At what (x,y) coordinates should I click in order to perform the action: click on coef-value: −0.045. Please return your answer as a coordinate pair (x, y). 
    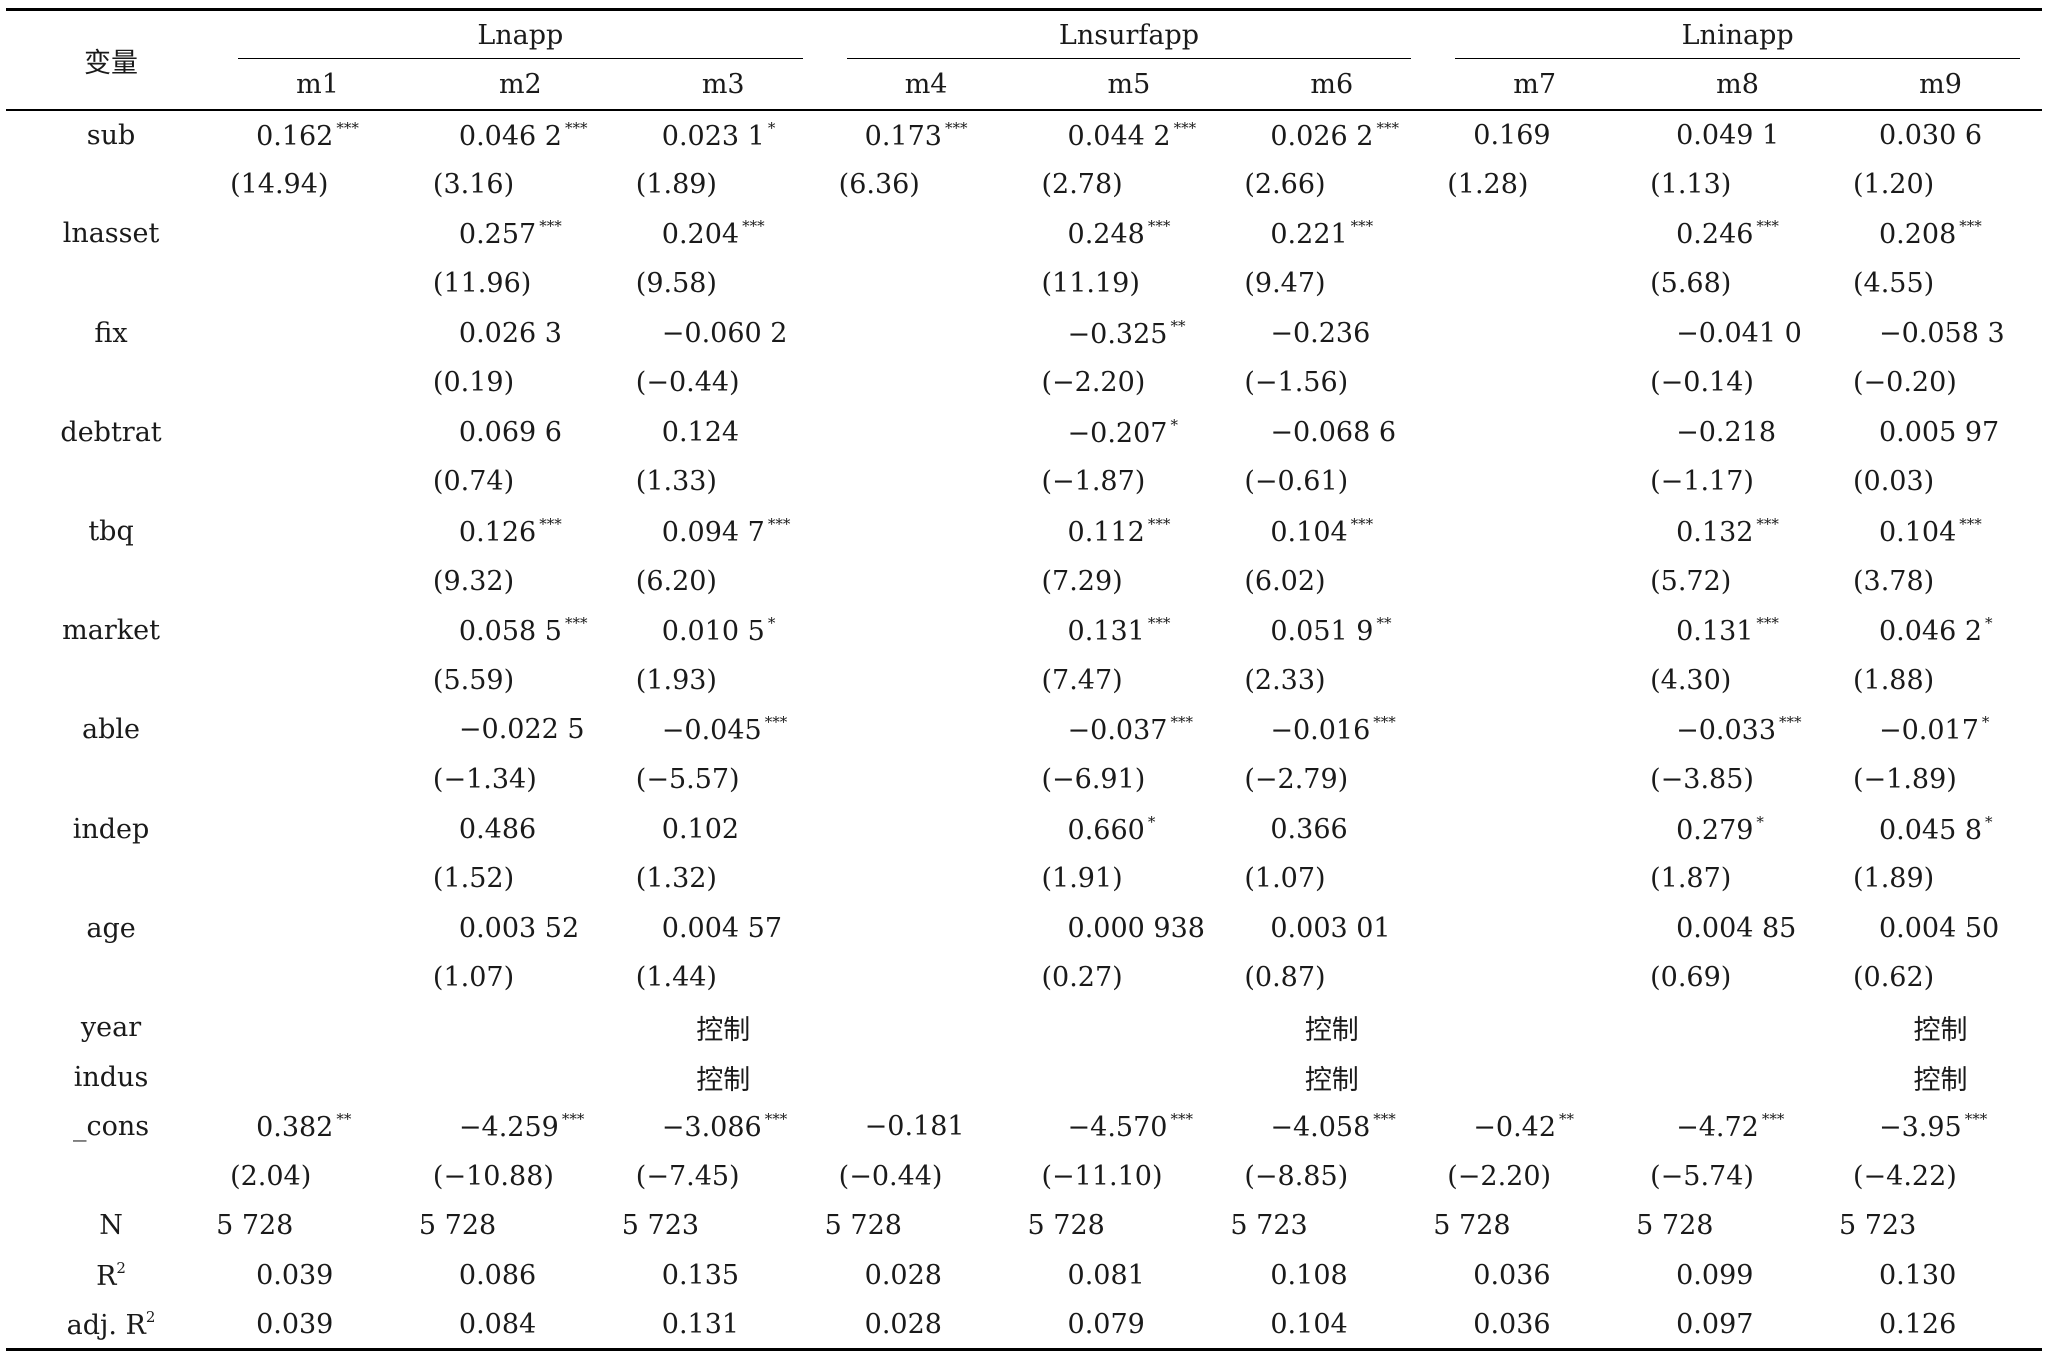
    Looking at the image, I should click on (711, 731).